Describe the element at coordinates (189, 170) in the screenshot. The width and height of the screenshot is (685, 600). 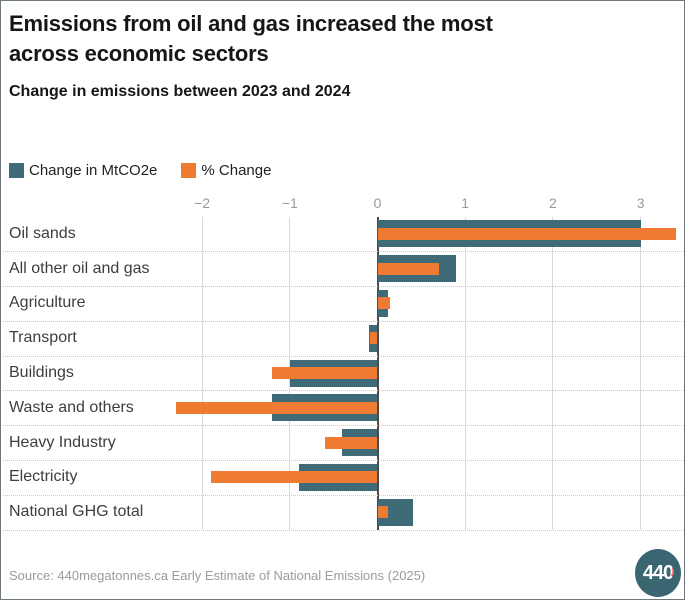
I see `legend-swatch-orange-icon` at that location.